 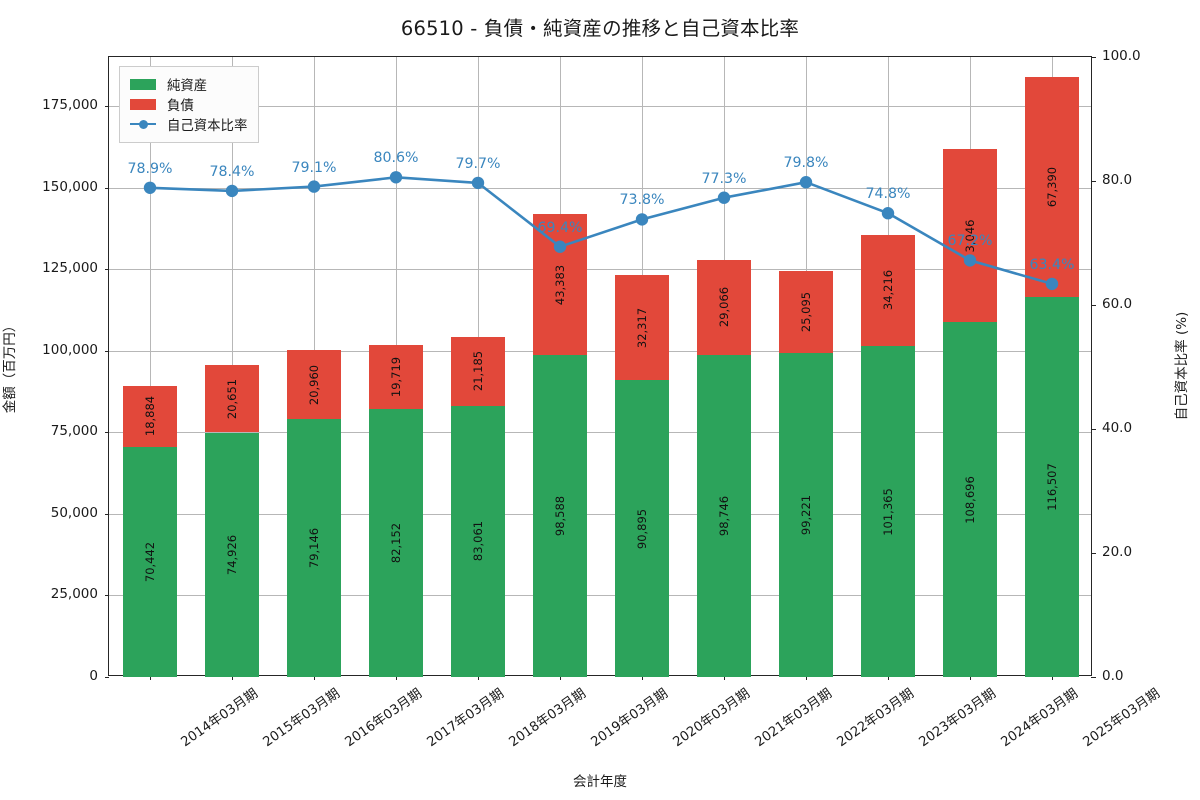 I want to click on legend-label-equity: 純資産, so click(x=187, y=86).